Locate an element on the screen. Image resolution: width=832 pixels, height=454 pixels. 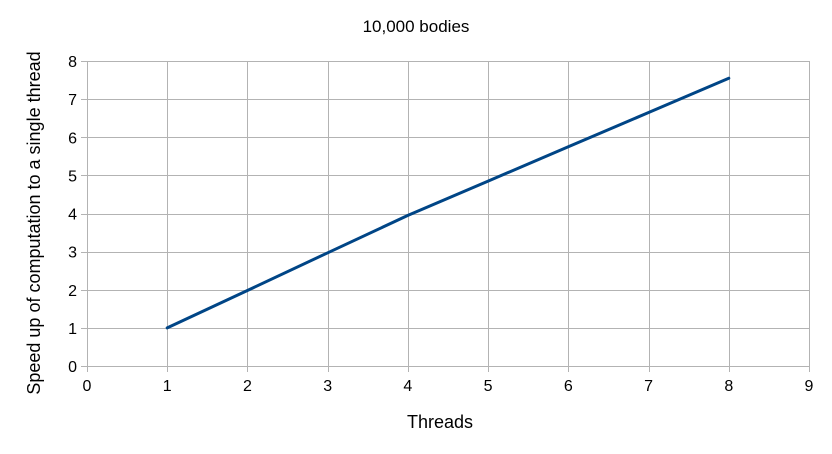
y-tick-label: 8 is located at coordinates (72, 62).